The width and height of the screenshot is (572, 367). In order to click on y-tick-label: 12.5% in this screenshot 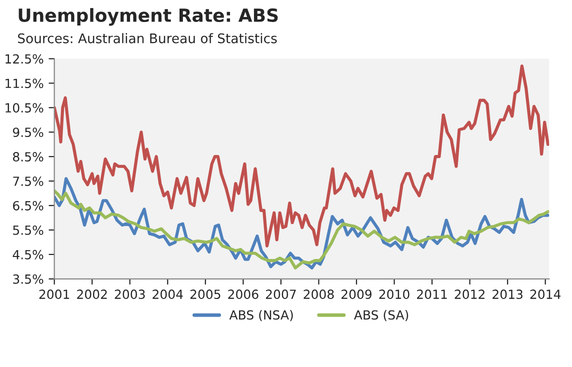, I will do `click(25, 59)`.